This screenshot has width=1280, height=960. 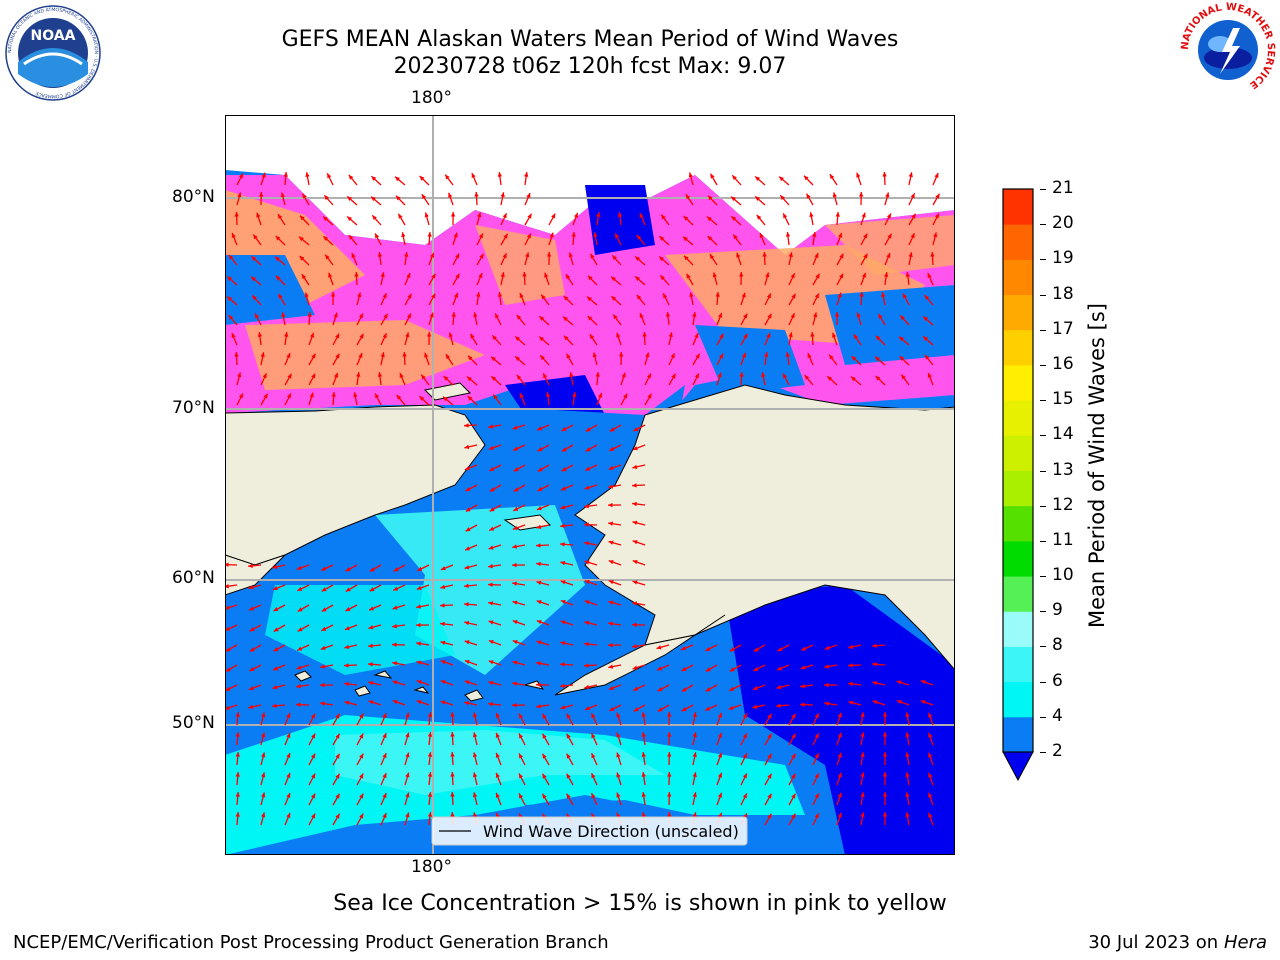 What do you see at coordinates (1063, 469) in the screenshot?
I see `colorbar-tick-label: 13` at bounding box center [1063, 469].